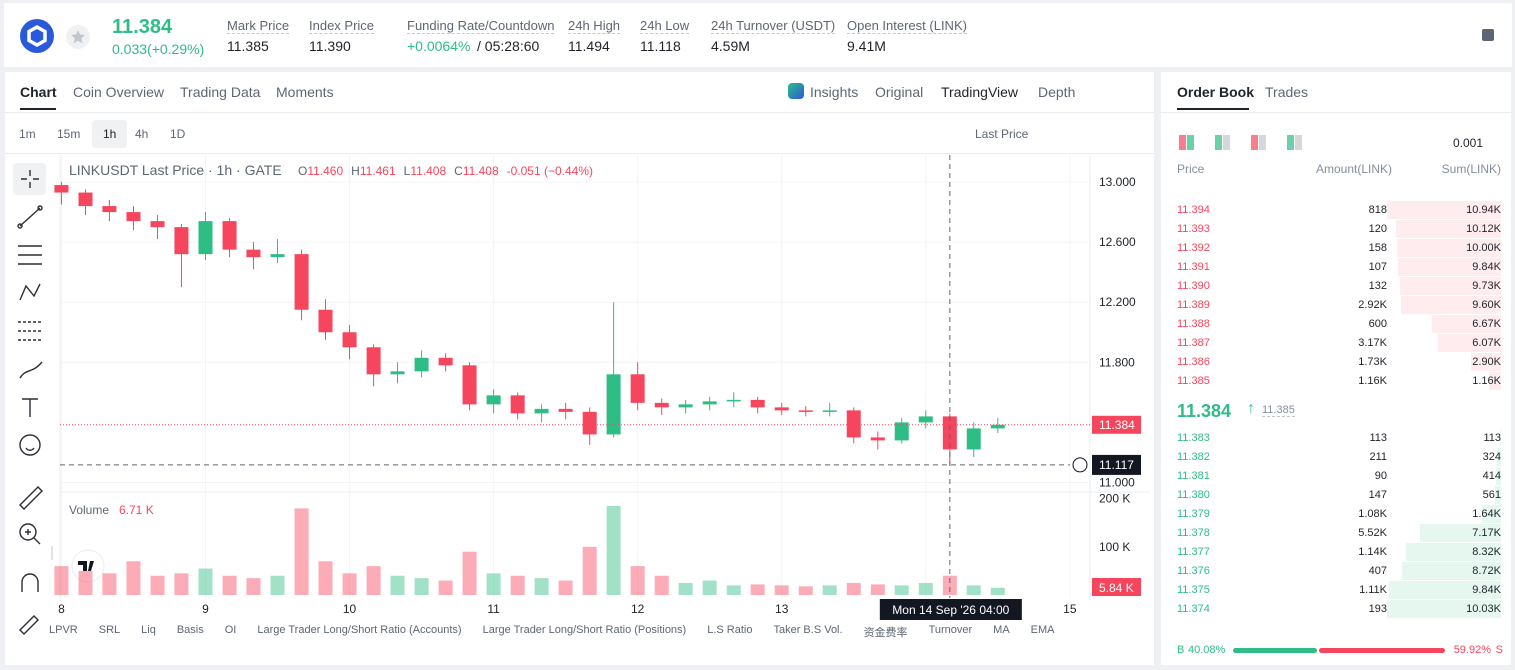 This screenshot has height=670, width=1515. I want to click on drawing-tools, so click(29, 399).